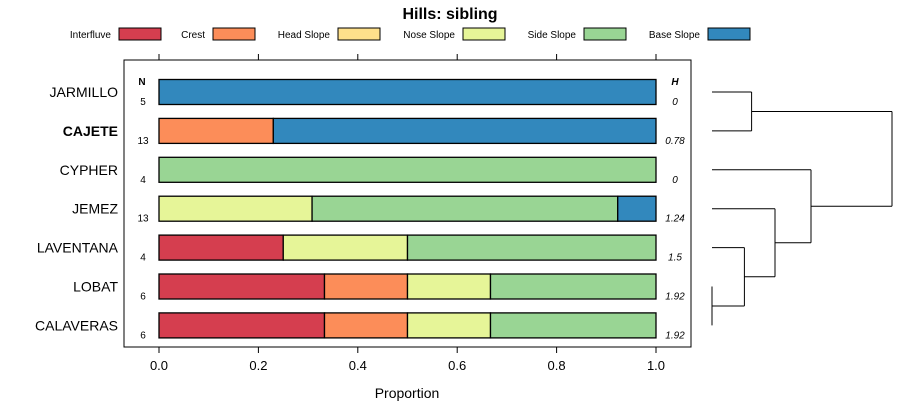 Image resolution: width=900 pixels, height=420 pixels. What do you see at coordinates (304, 35) in the screenshot?
I see `legend-label: Head Slope` at bounding box center [304, 35].